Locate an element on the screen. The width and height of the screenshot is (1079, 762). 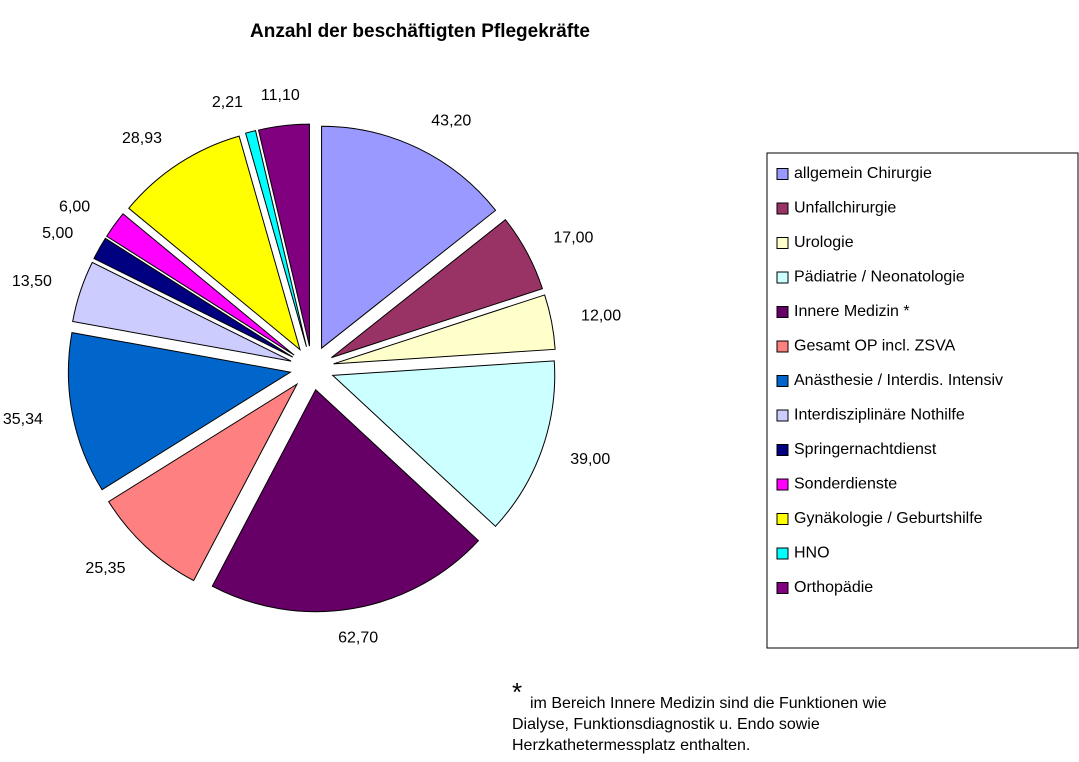
data-label: 5,00 is located at coordinates (57, 233).